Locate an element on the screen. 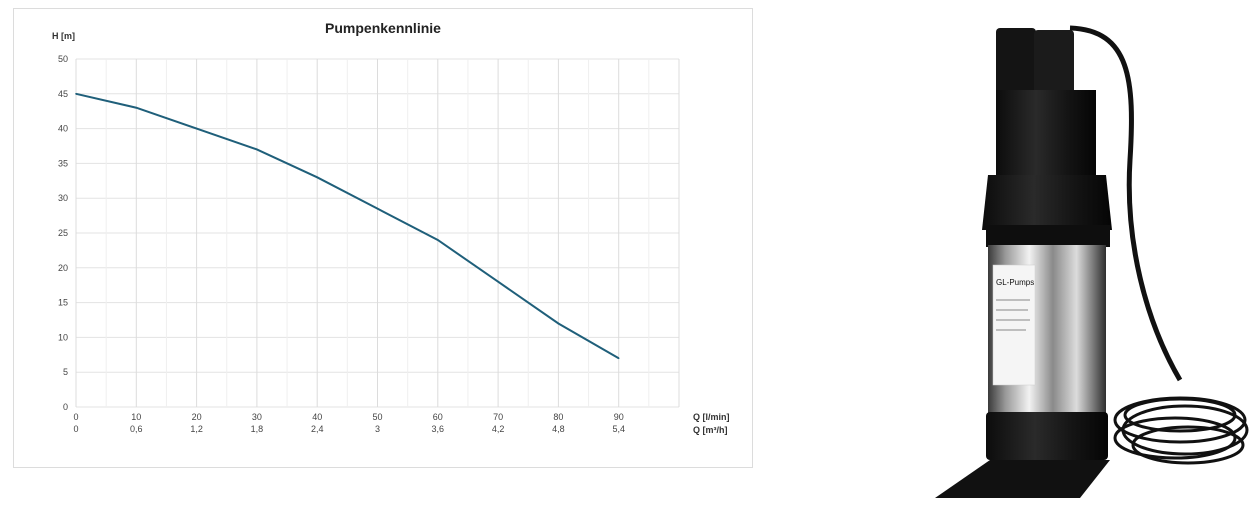 This screenshot has height=509, width=1259. x-tick-label-2: 4,8 is located at coordinates (558, 429).